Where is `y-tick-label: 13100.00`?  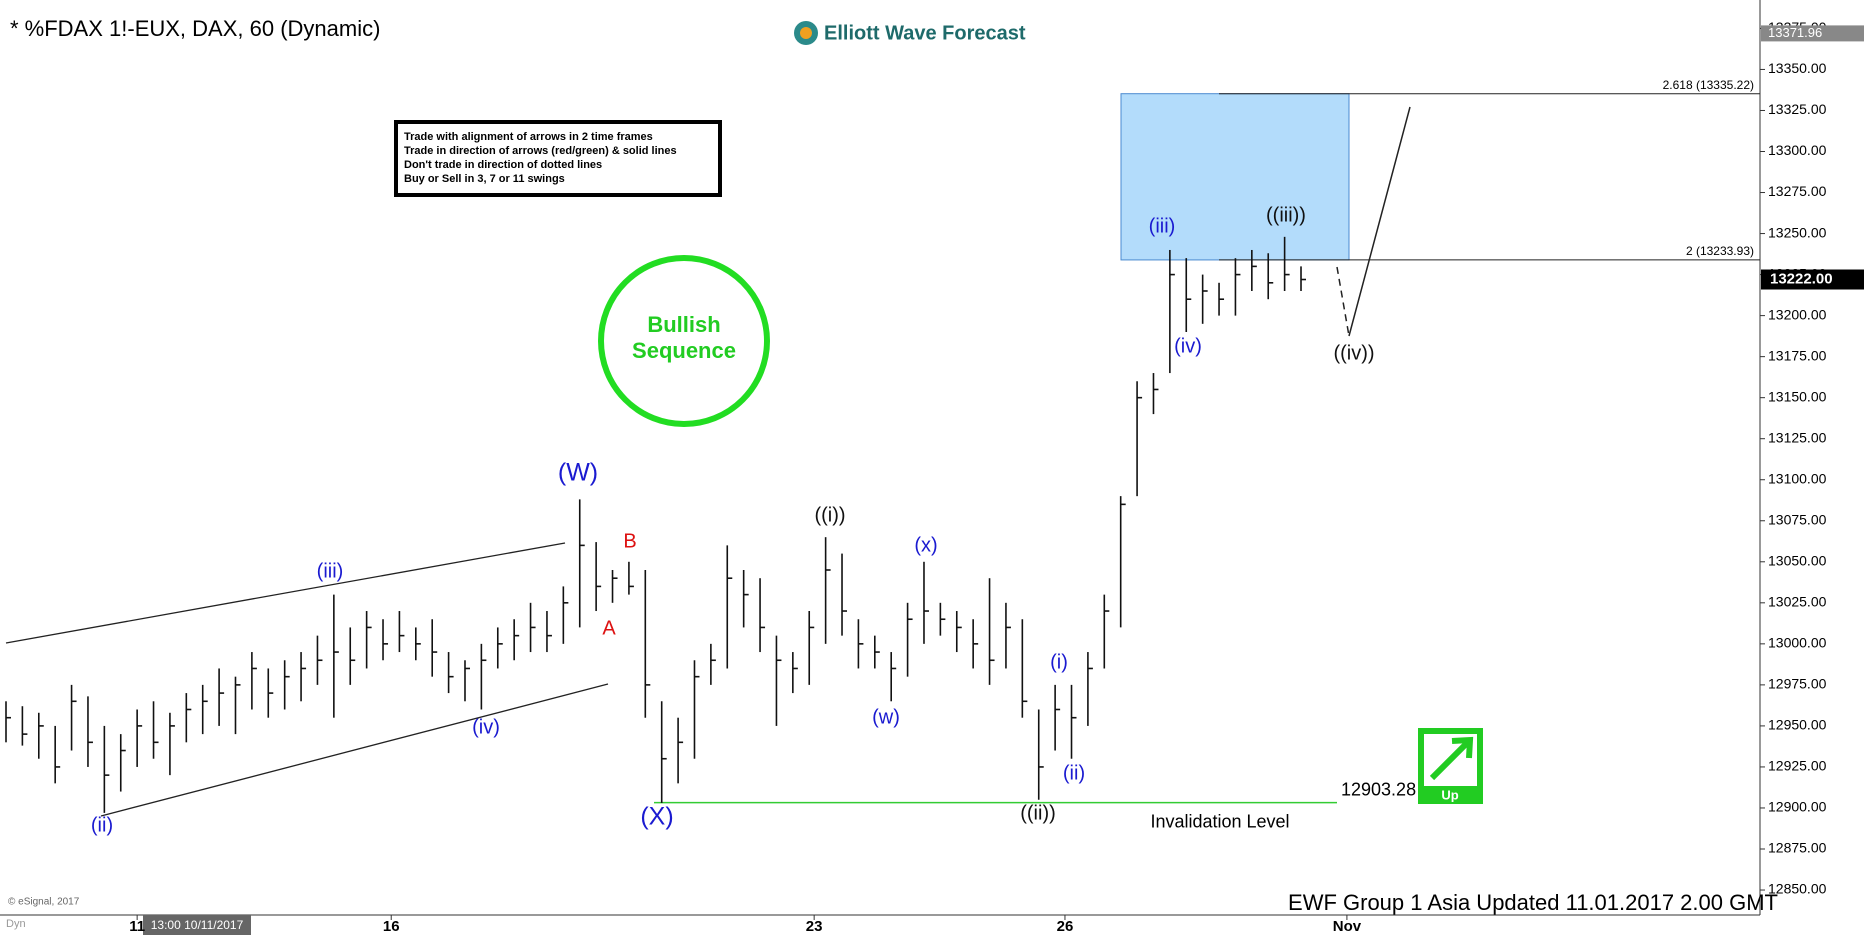 y-tick-label: 13100.00 is located at coordinates (1797, 478).